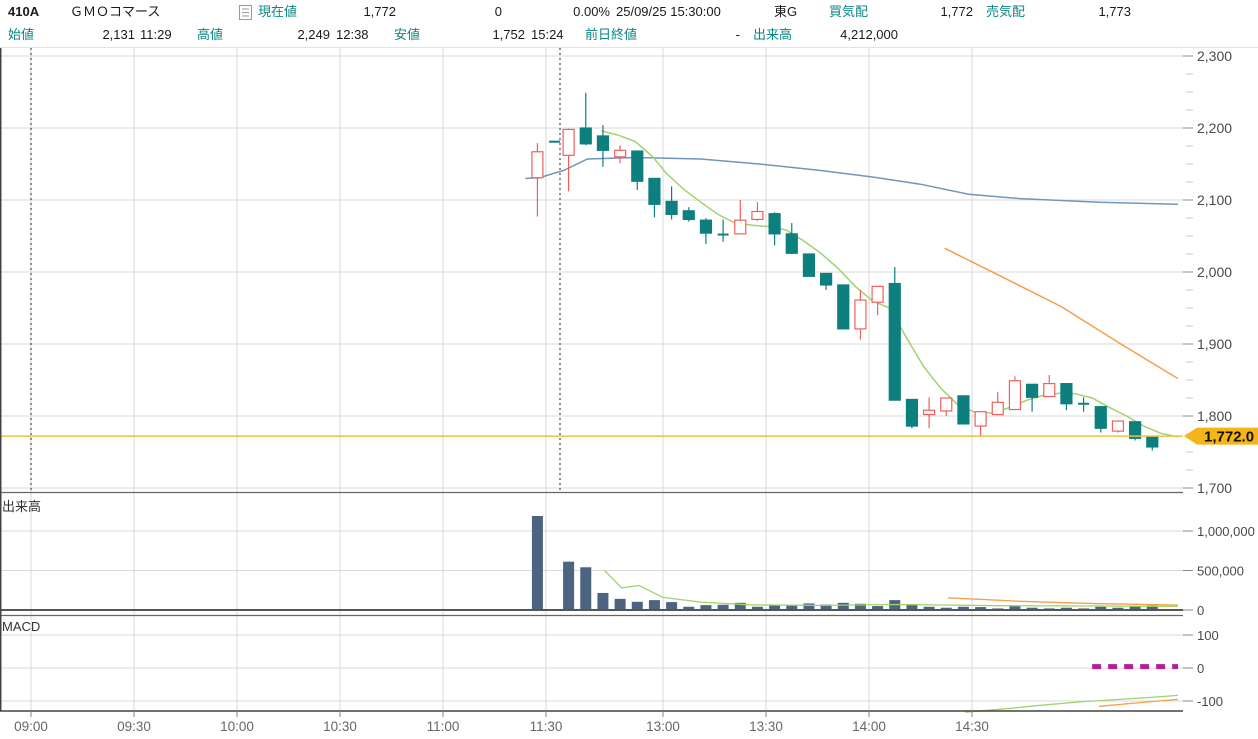  What do you see at coordinates (1229, 437) in the screenshot?
I see `svg-text: 1,772.0` at bounding box center [1229, 437].